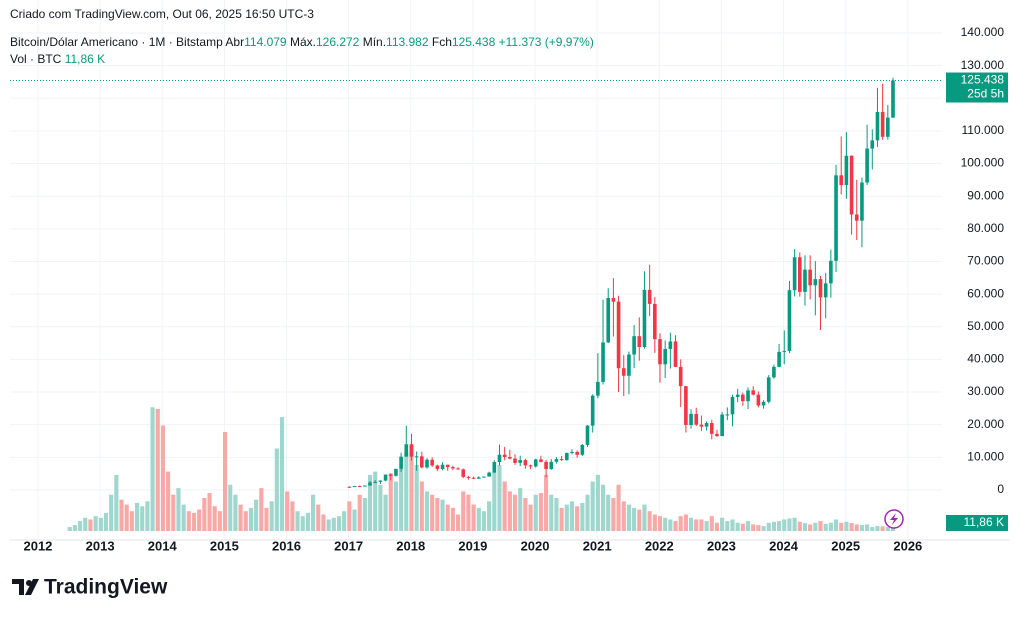 This screenshot has height=617, width=1024. I want to click on x-tick-label: 2012, so click(37, 545).